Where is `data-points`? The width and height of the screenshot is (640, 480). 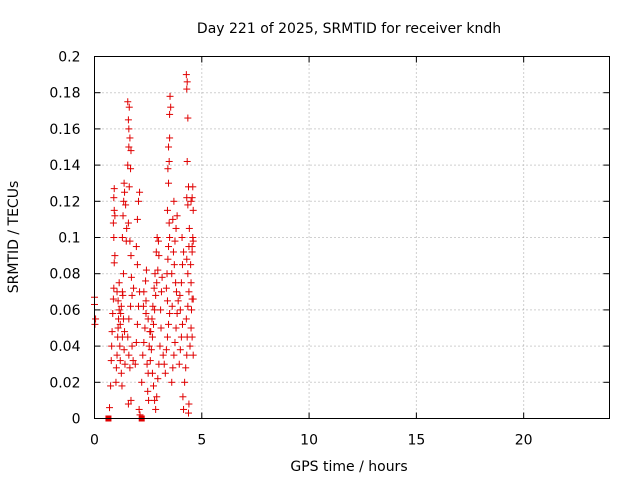 data-points is located at coordinates (144, 246).